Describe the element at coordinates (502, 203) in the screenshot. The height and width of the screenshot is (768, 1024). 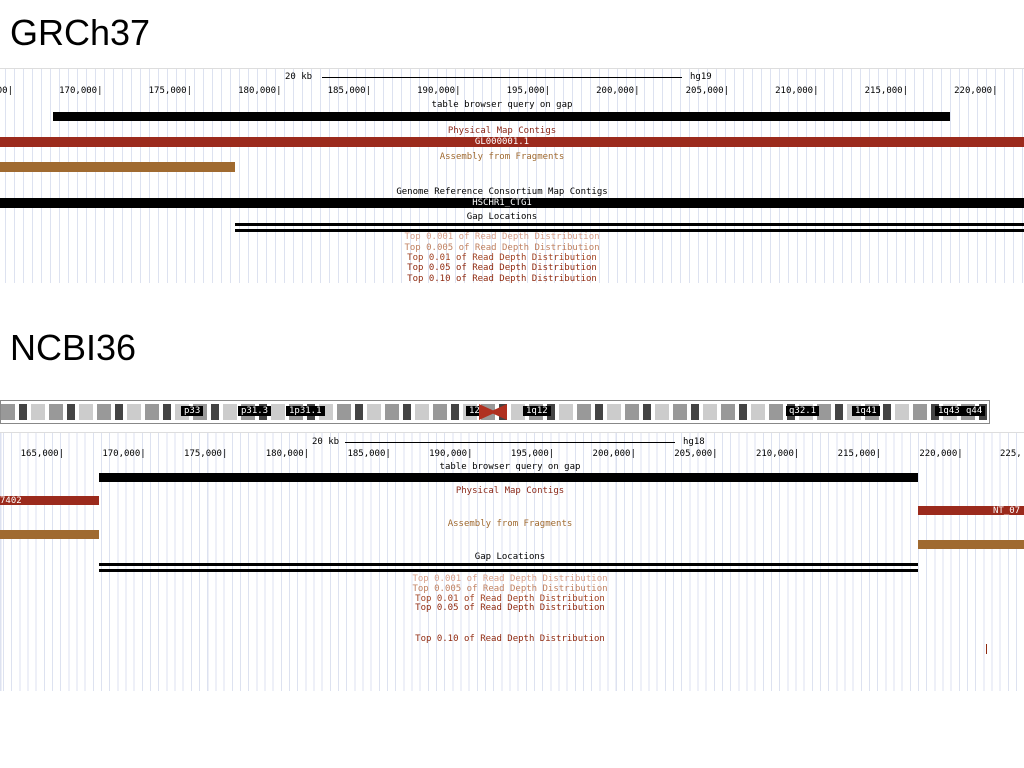
I see `item-label: HSCHR1_CTG1` at that location.